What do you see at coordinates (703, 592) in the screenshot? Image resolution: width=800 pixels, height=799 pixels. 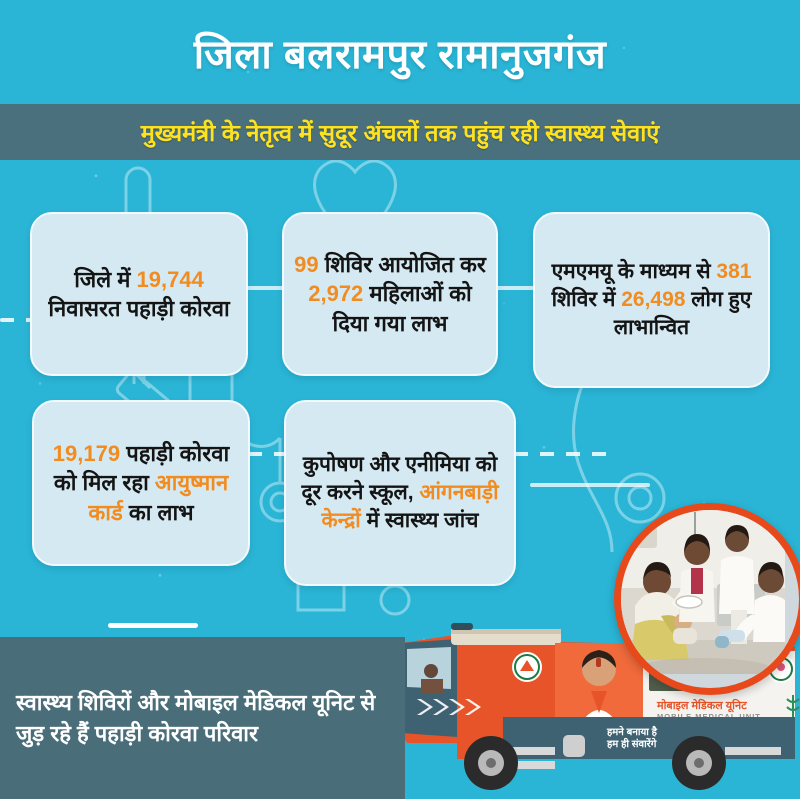 I see `photo-content` at bounding box center [703, 592].